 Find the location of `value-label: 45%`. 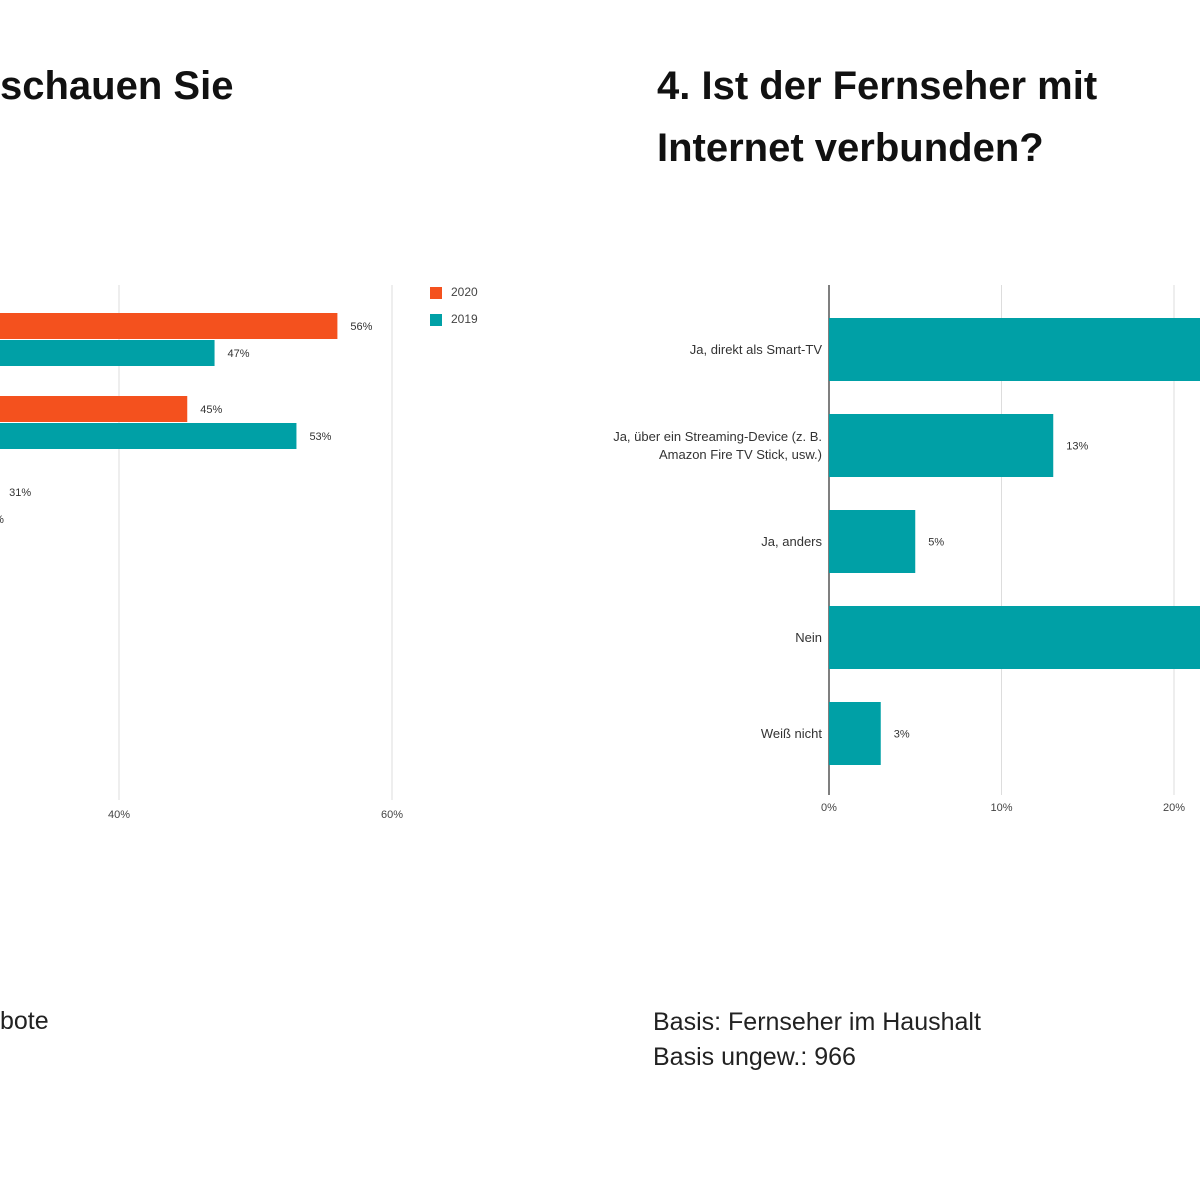

value-label: 45% is located at coordinates (211, 410).